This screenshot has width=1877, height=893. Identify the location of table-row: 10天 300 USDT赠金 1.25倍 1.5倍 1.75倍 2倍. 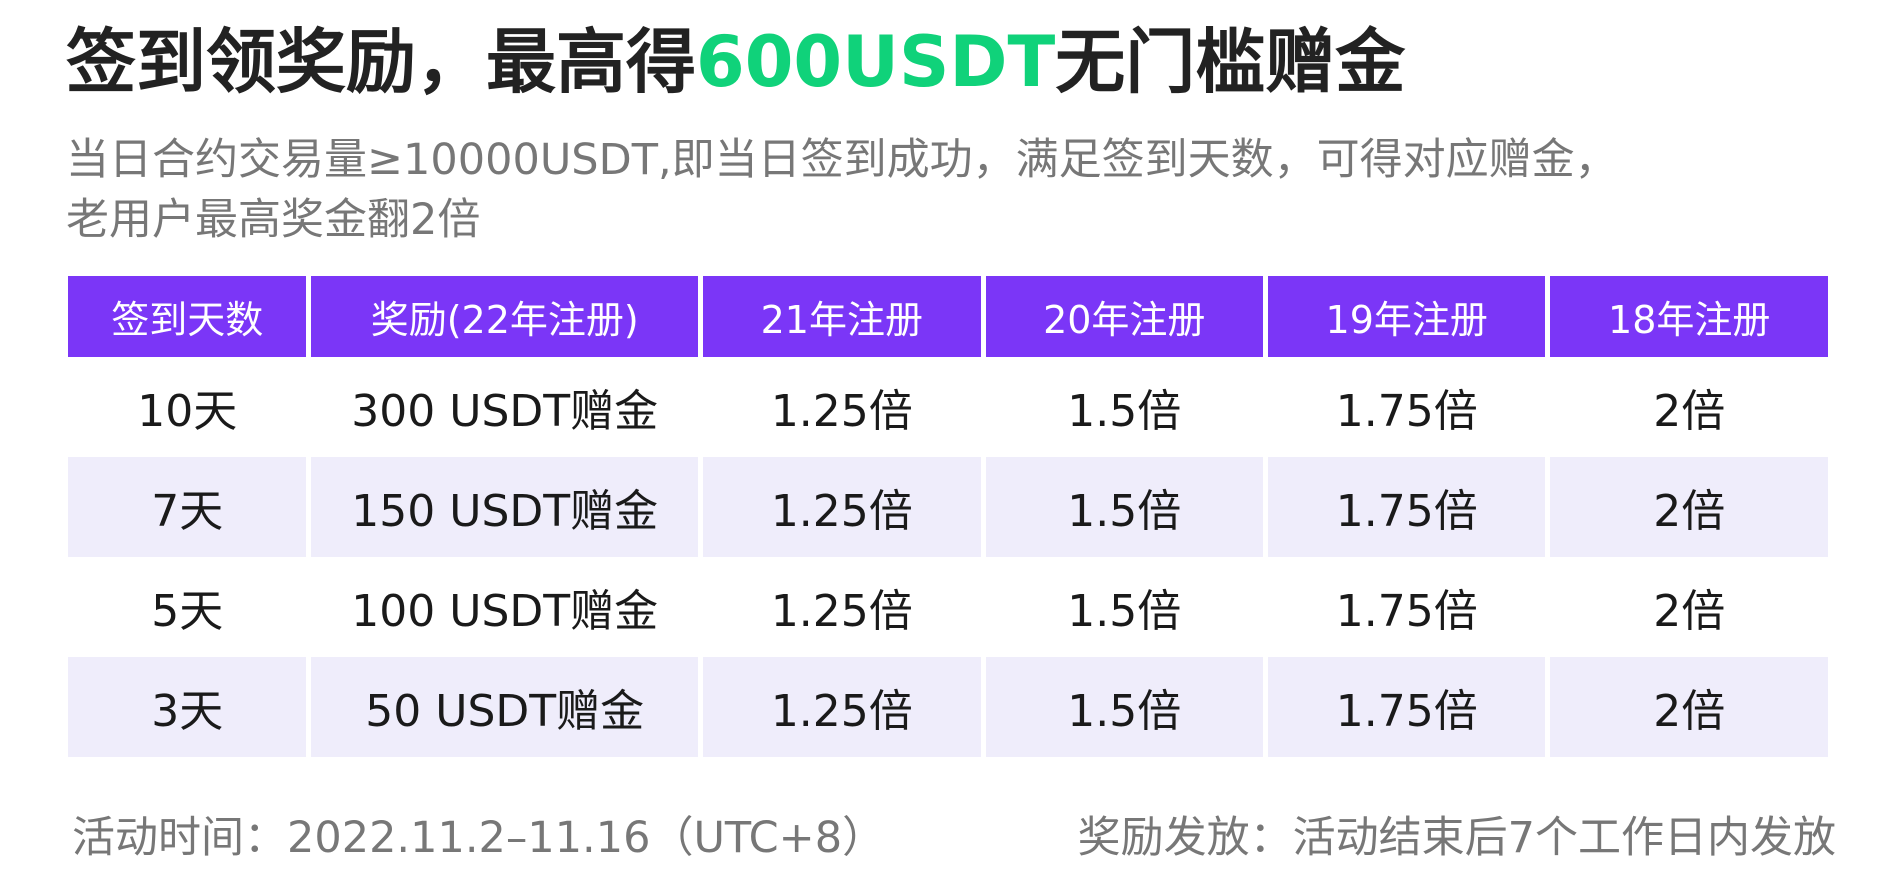
(948, 407).